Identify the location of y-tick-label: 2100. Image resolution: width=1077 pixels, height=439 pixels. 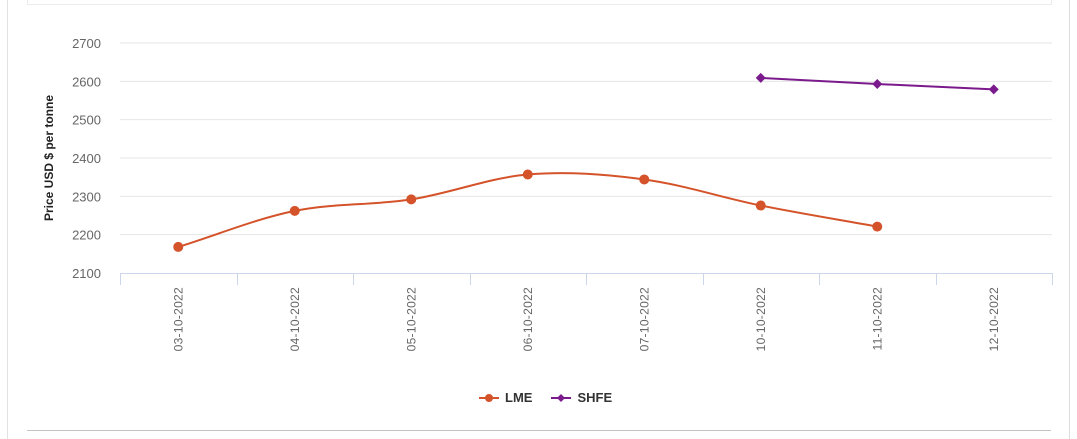
(86, 273).